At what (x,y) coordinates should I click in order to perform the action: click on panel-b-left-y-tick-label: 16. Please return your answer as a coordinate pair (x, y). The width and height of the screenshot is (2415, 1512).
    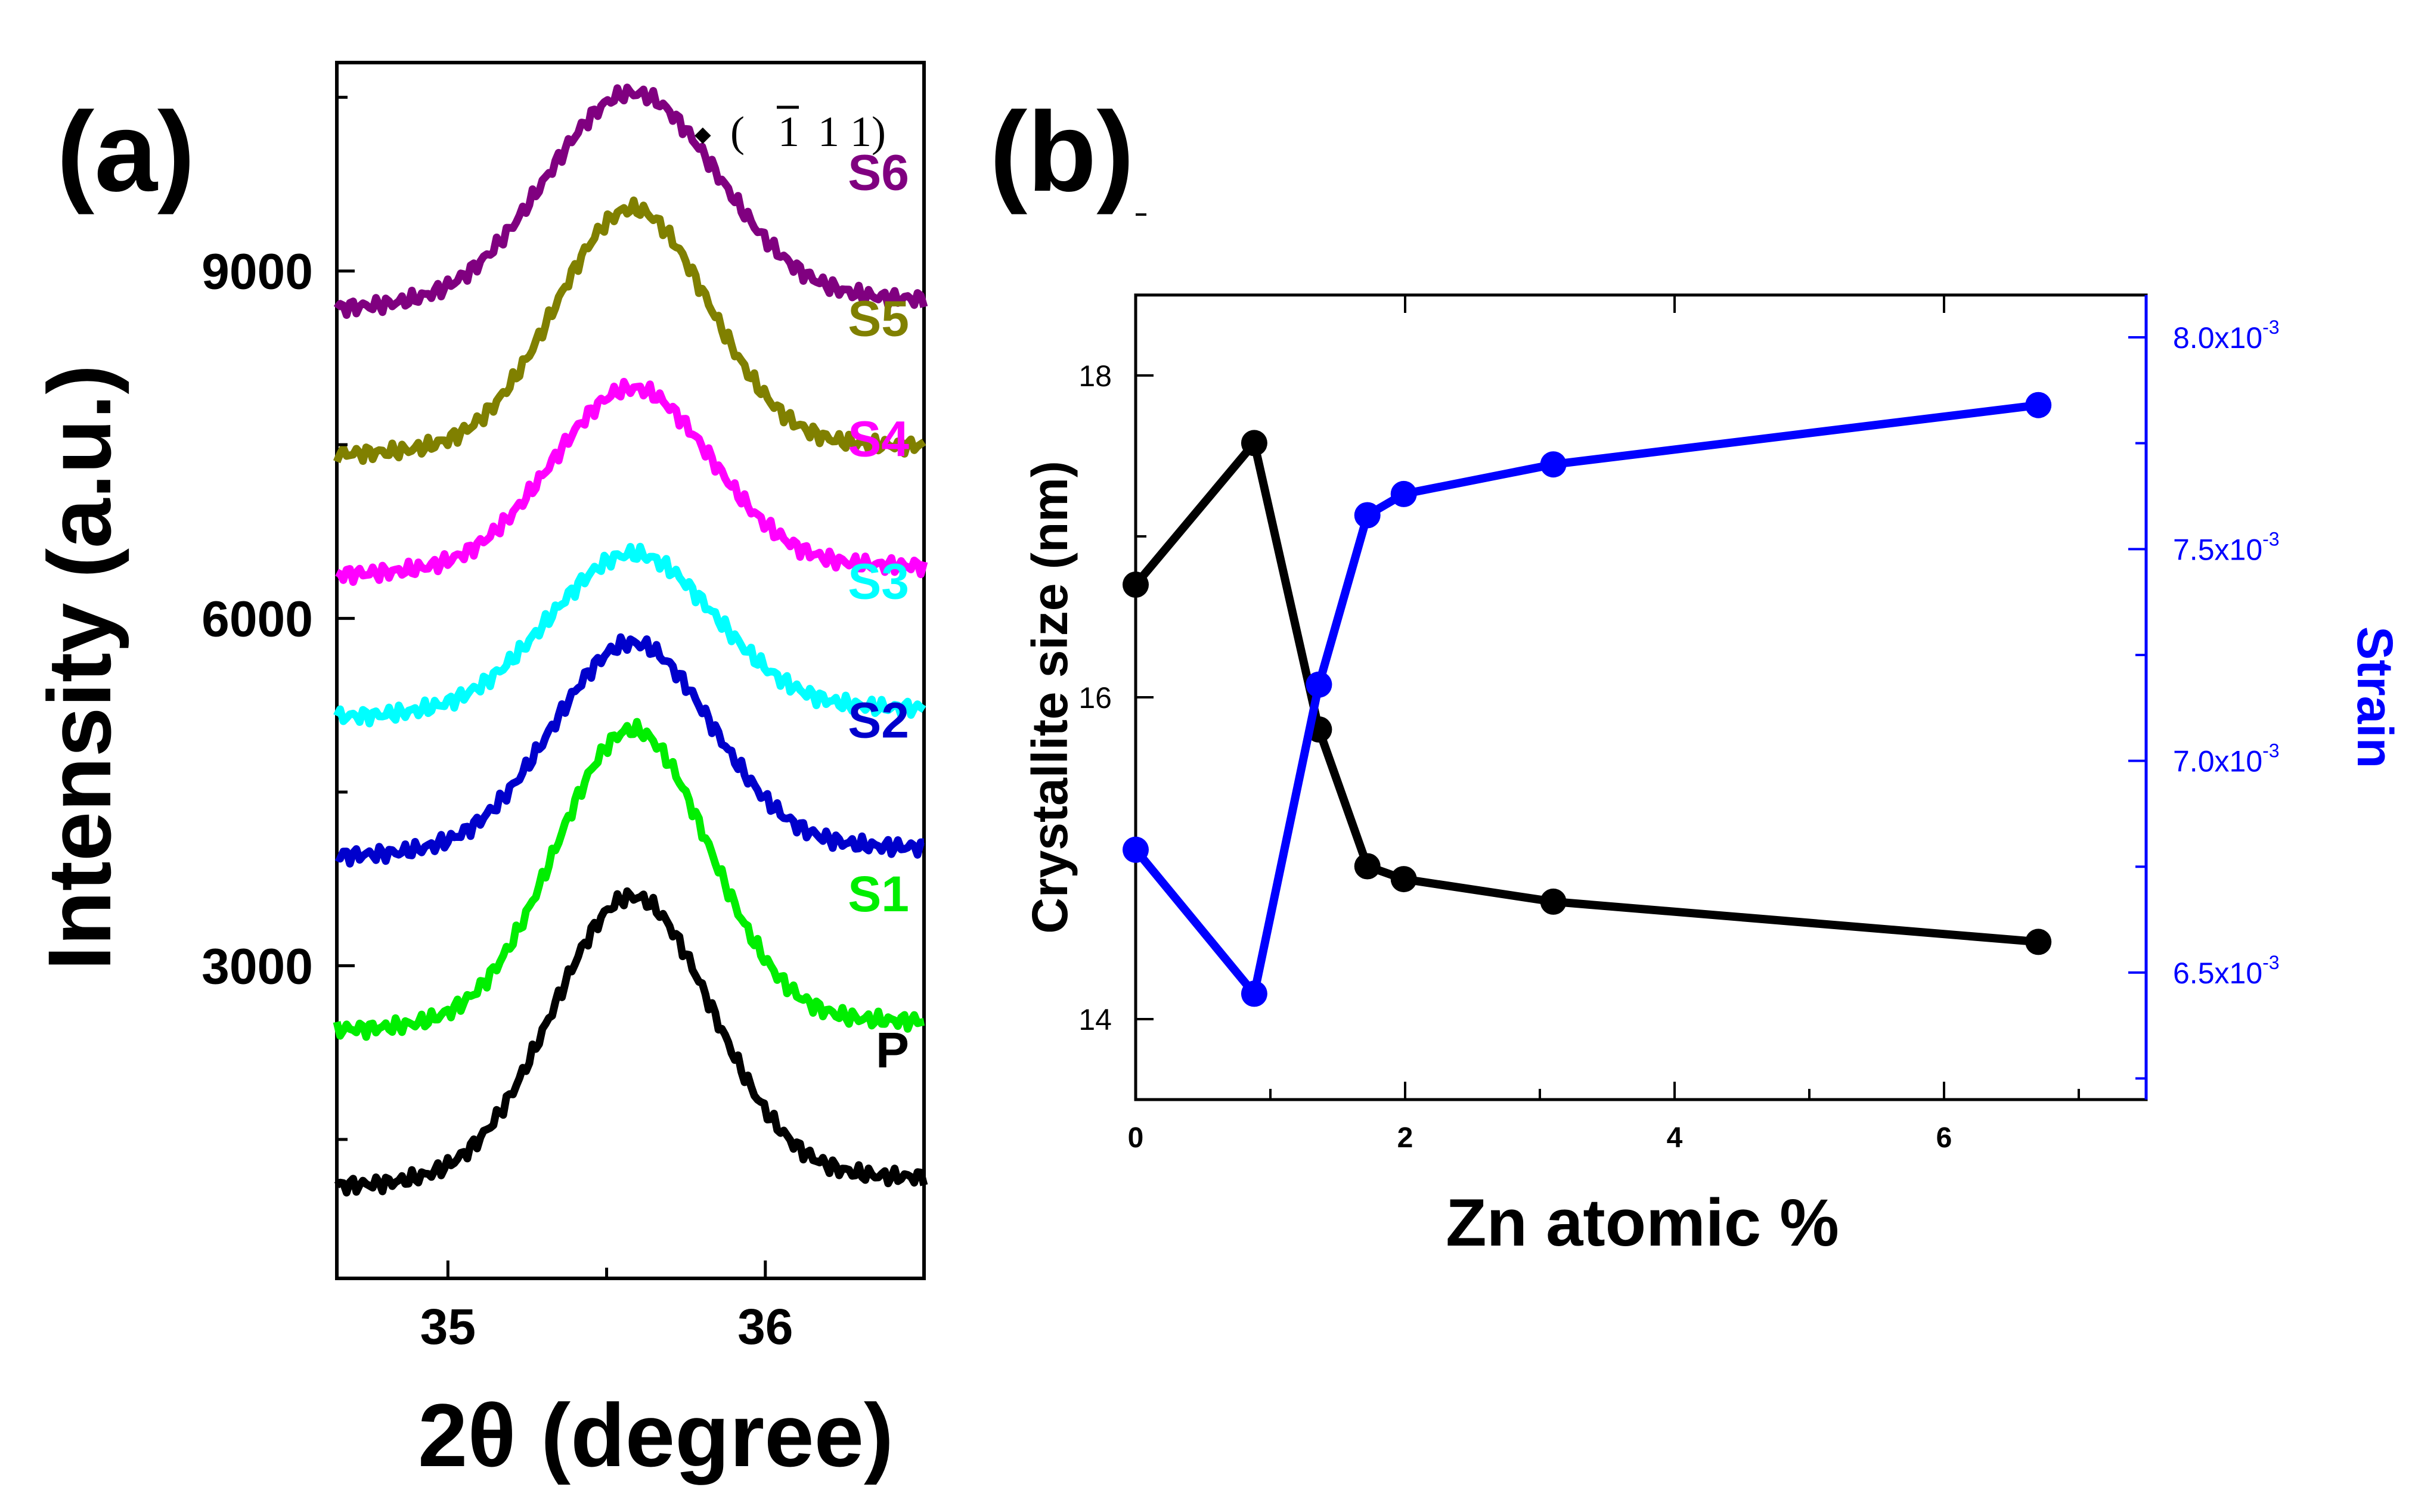
    Looking at the image, I should click on (1095, 698).